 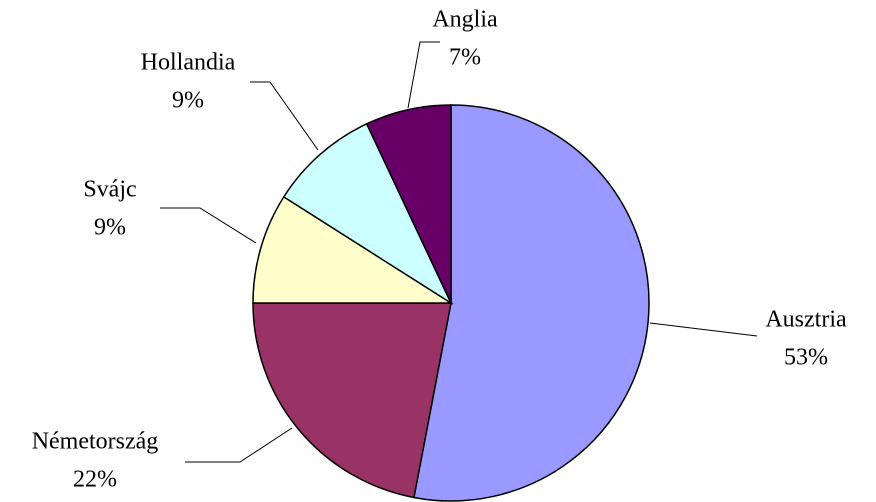 I want to click on slice-value-label: 7%, so click(x=465, y=58).